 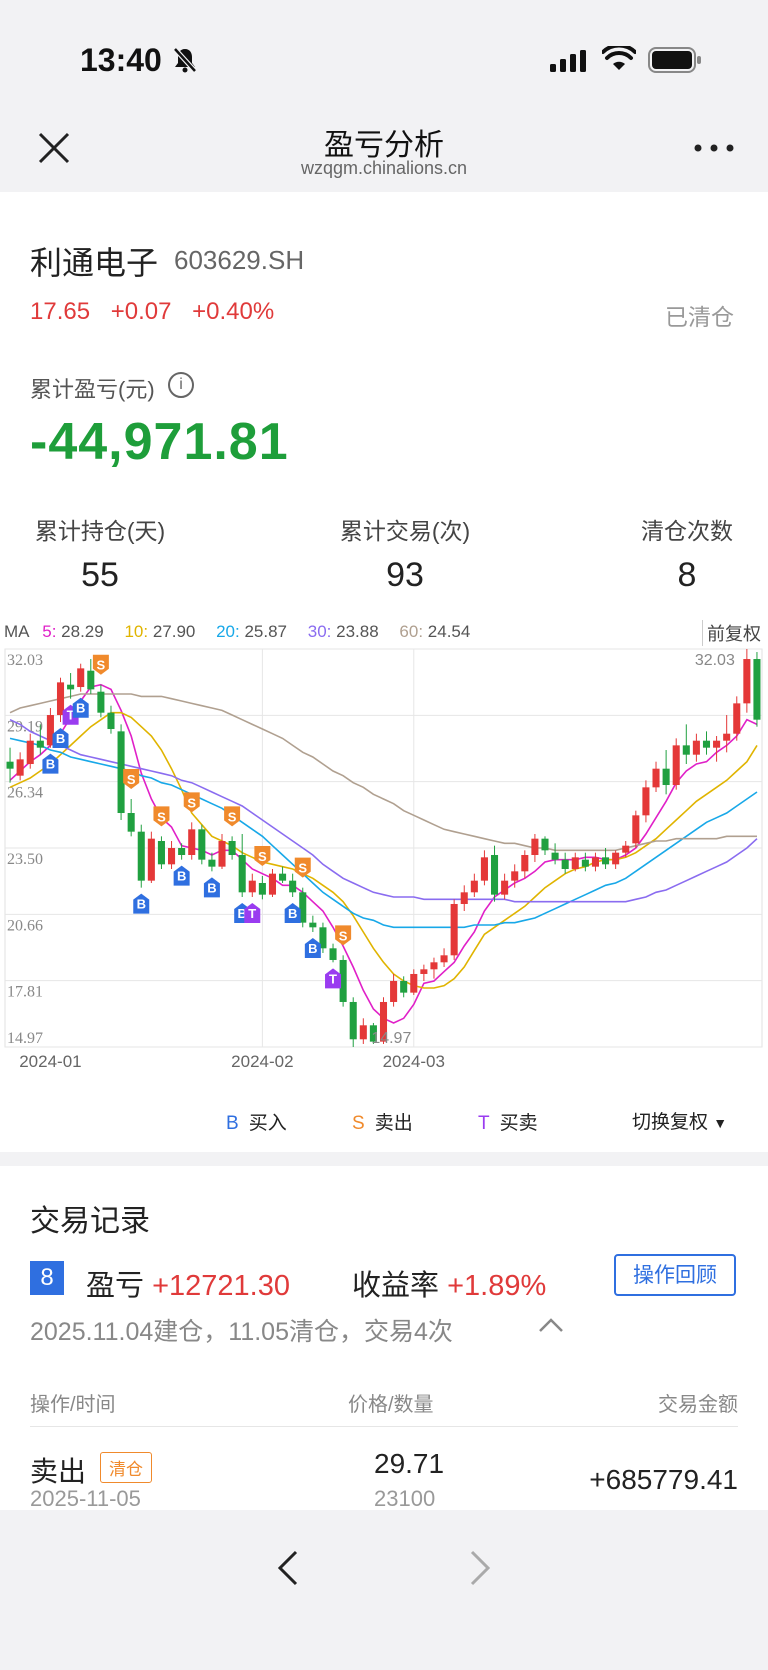 What do you see at coordinates (679, 1120) in the screenshot?
I see `switch-adjust-button: 切换复权 ▼` at bounding box center [679, 1120].